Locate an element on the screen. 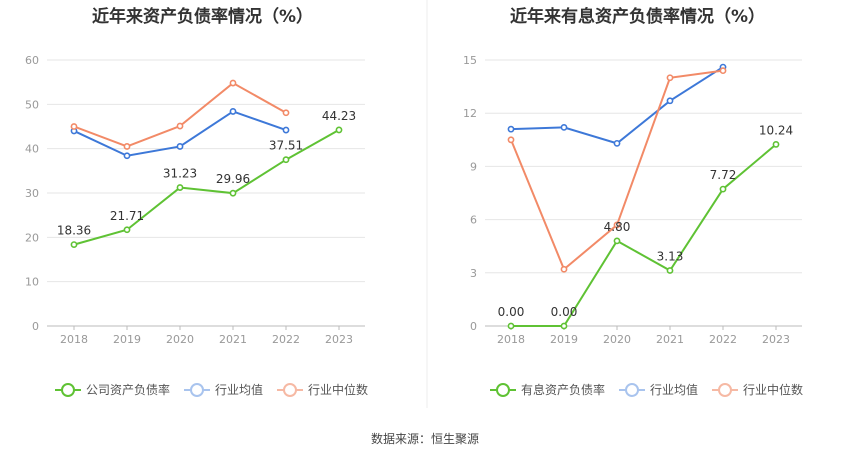 The width and height of the screenshot is (850, 459). source-note: 数据来源：恒生聚源 is located at coordinates (424, 439).